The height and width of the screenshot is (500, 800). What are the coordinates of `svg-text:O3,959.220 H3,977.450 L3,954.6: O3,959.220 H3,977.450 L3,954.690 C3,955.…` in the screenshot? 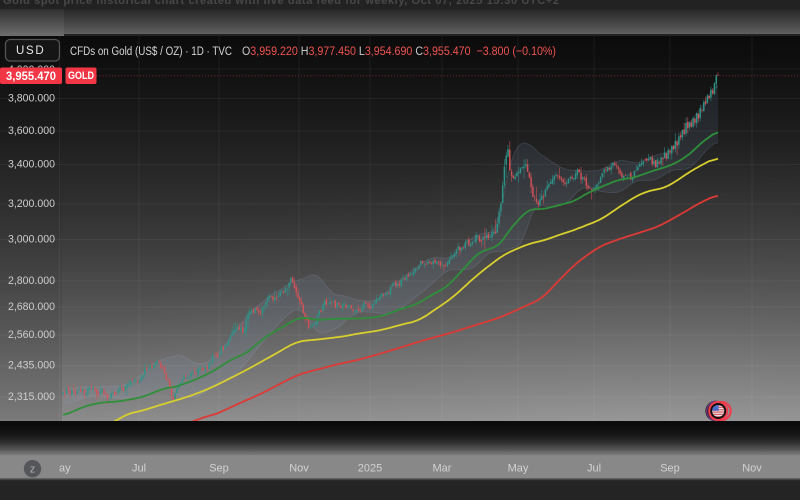 It's located at (399, 51).